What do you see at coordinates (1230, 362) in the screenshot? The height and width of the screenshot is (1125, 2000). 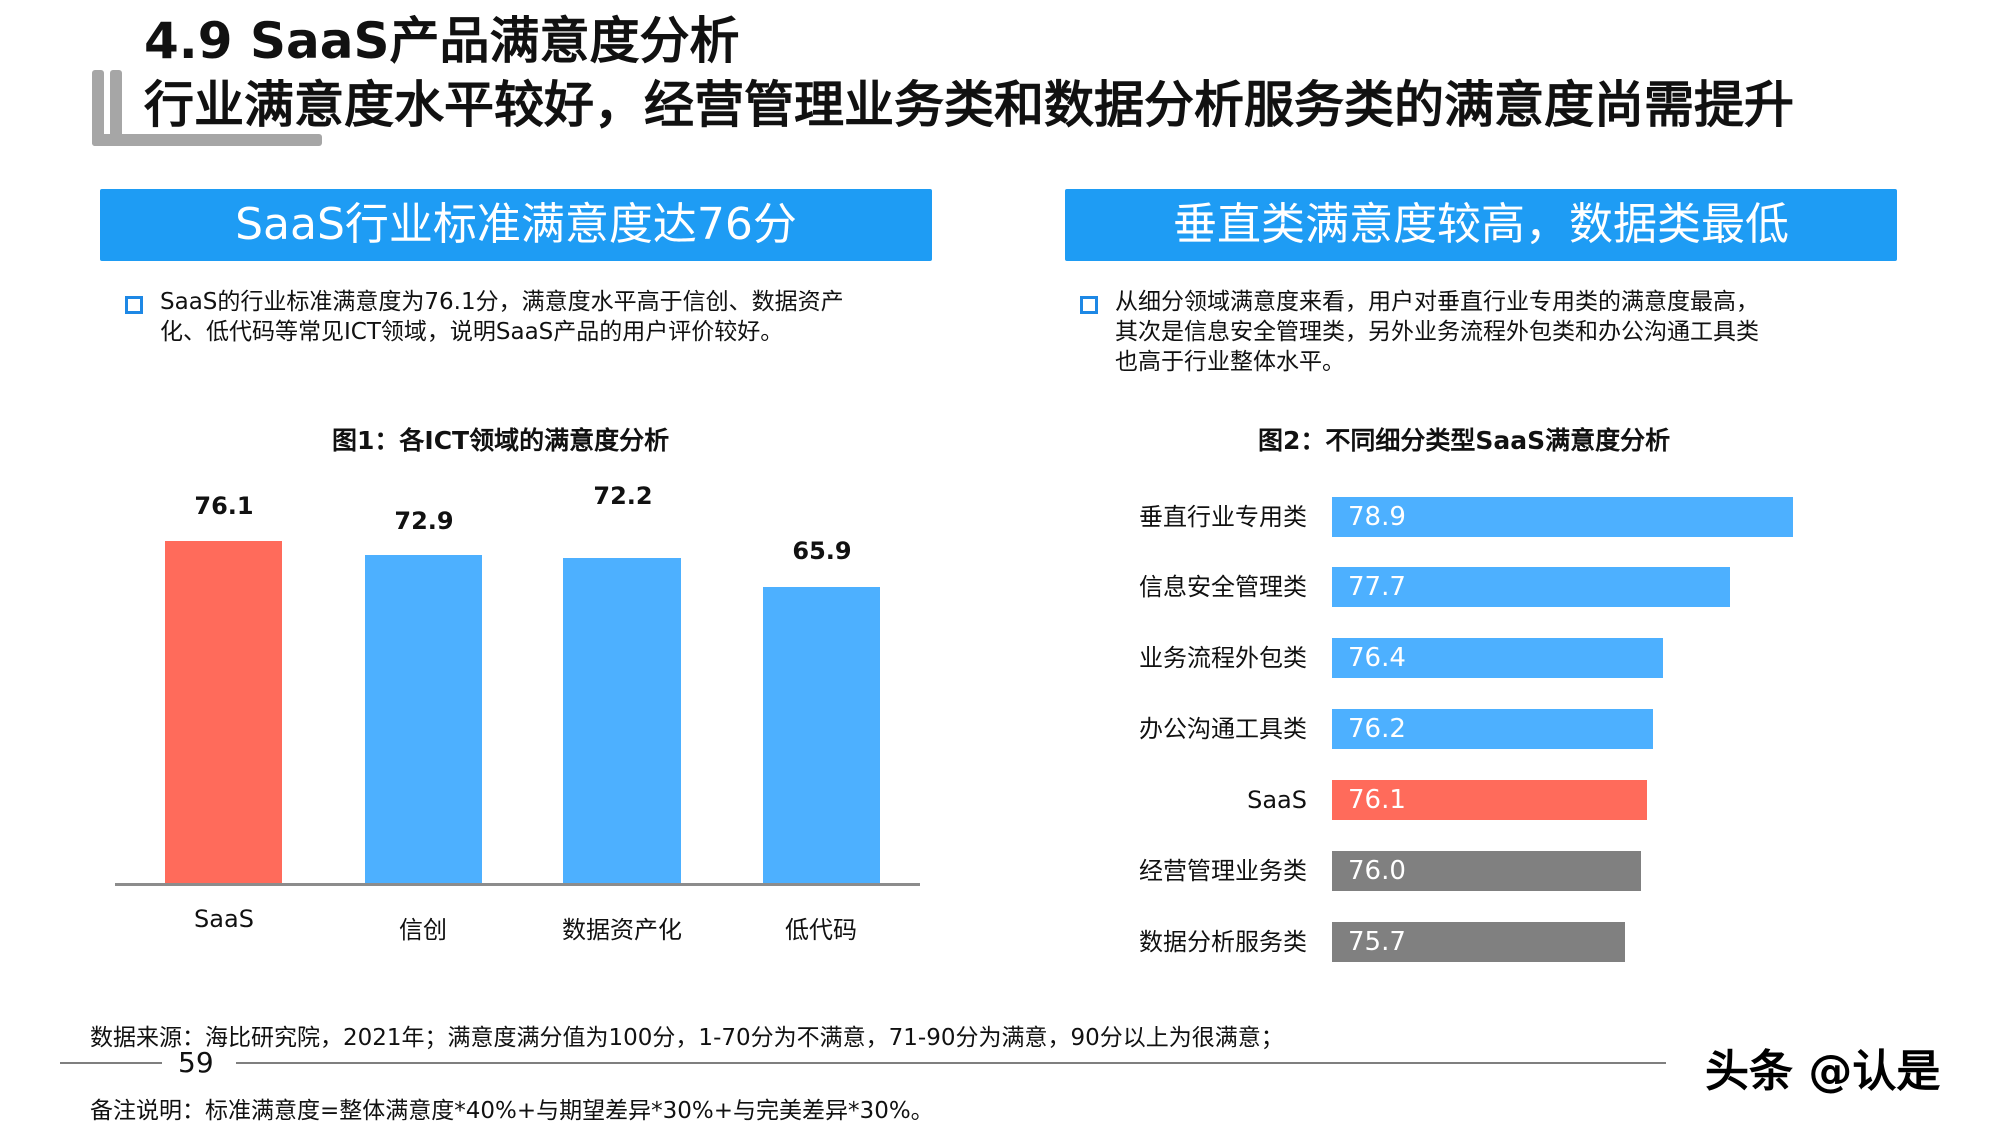 I see `bullet-line: 也高于行业整体水平。` at bounding box center [1230, 362].